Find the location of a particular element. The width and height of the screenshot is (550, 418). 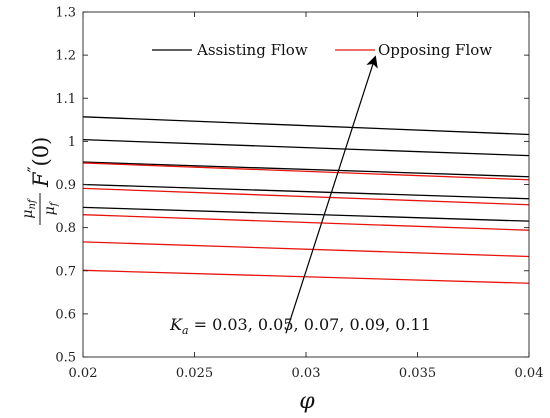

y-label-denominator: μf is located at coordinates (51, 207).